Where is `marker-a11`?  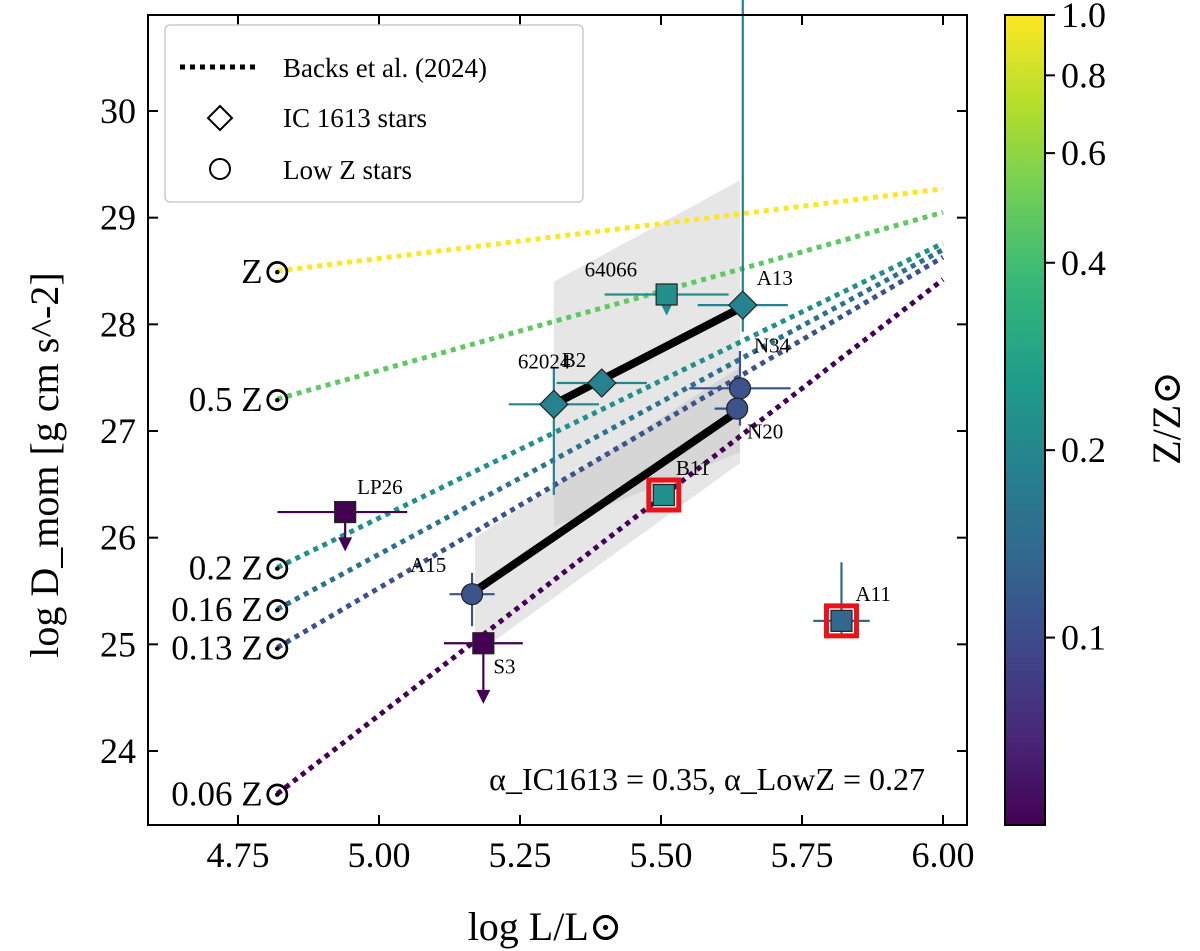 marker-a11 is located at coordinates (841, 620).